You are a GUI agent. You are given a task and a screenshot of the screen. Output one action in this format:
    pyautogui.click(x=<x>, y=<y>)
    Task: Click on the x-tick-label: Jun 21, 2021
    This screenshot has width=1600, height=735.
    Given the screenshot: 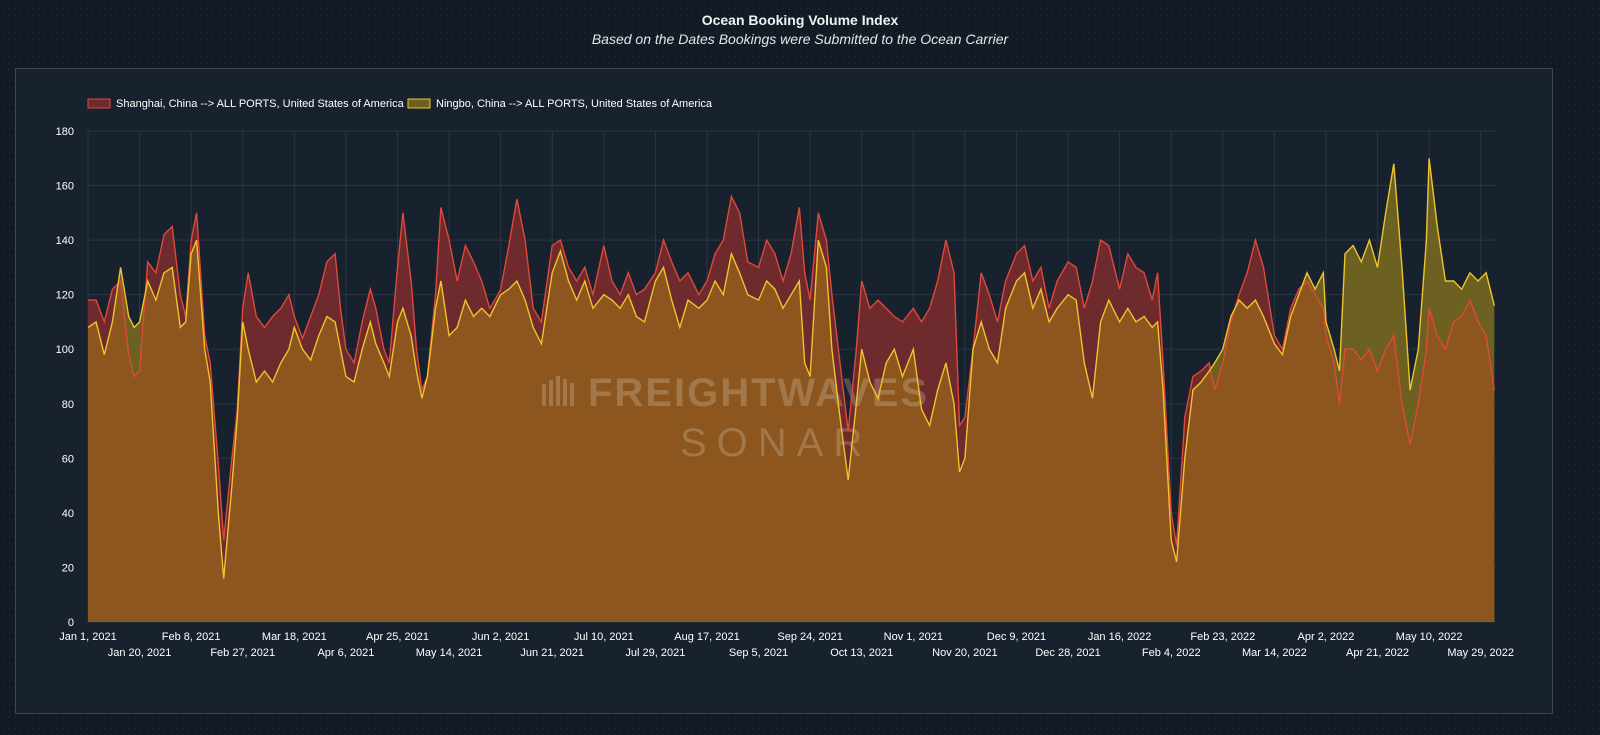 What is the action you would take?
    pyautogui.click(x=552, y=653)
    